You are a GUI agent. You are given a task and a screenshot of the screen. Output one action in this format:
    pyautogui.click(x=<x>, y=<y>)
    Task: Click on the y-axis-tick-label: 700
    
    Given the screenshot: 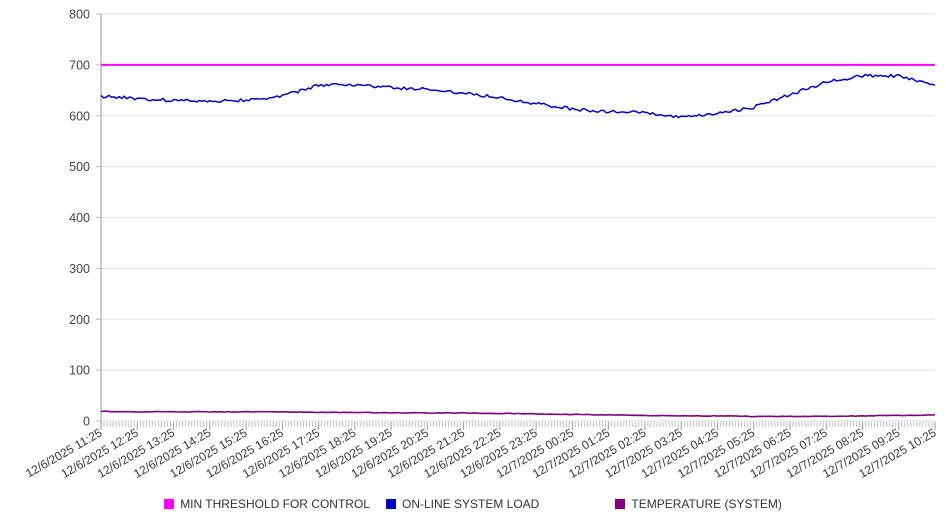 What is the action you would take?
    pyautogui.click(x=79, y=65)
    